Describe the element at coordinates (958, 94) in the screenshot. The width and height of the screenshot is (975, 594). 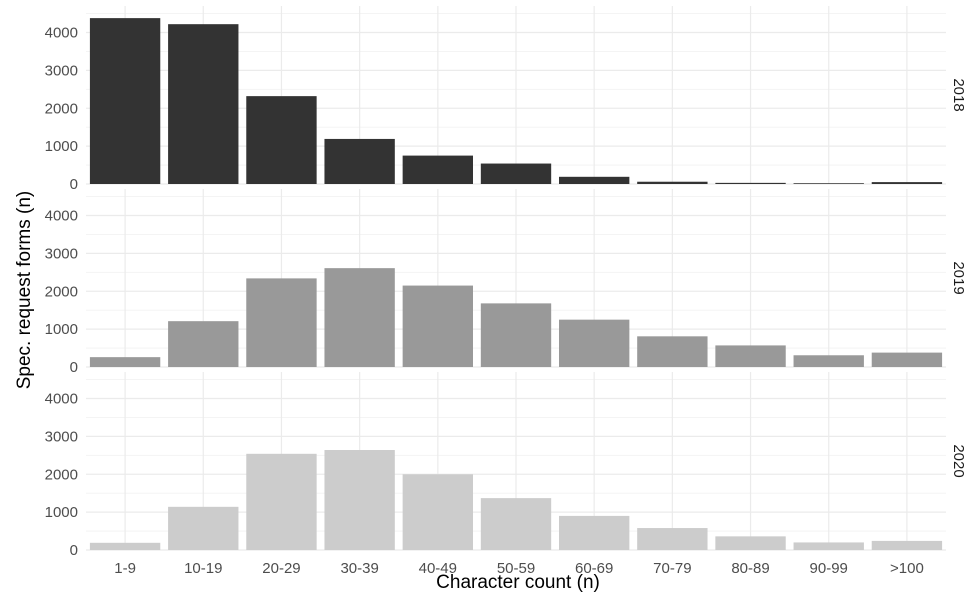
I see `facet-strip-label: 2018` at that location.